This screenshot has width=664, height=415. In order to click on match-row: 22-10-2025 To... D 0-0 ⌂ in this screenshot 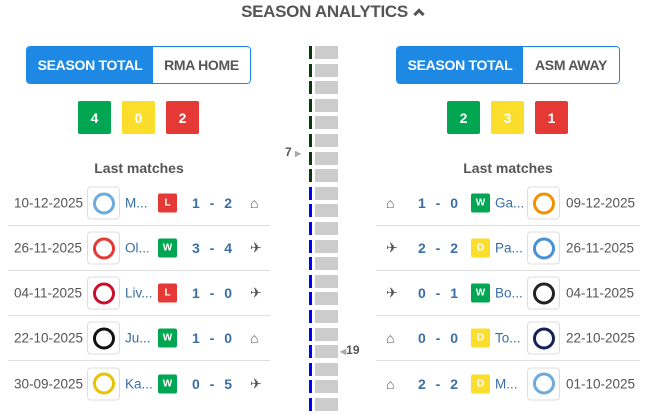, I will do `click(508, 338)`.